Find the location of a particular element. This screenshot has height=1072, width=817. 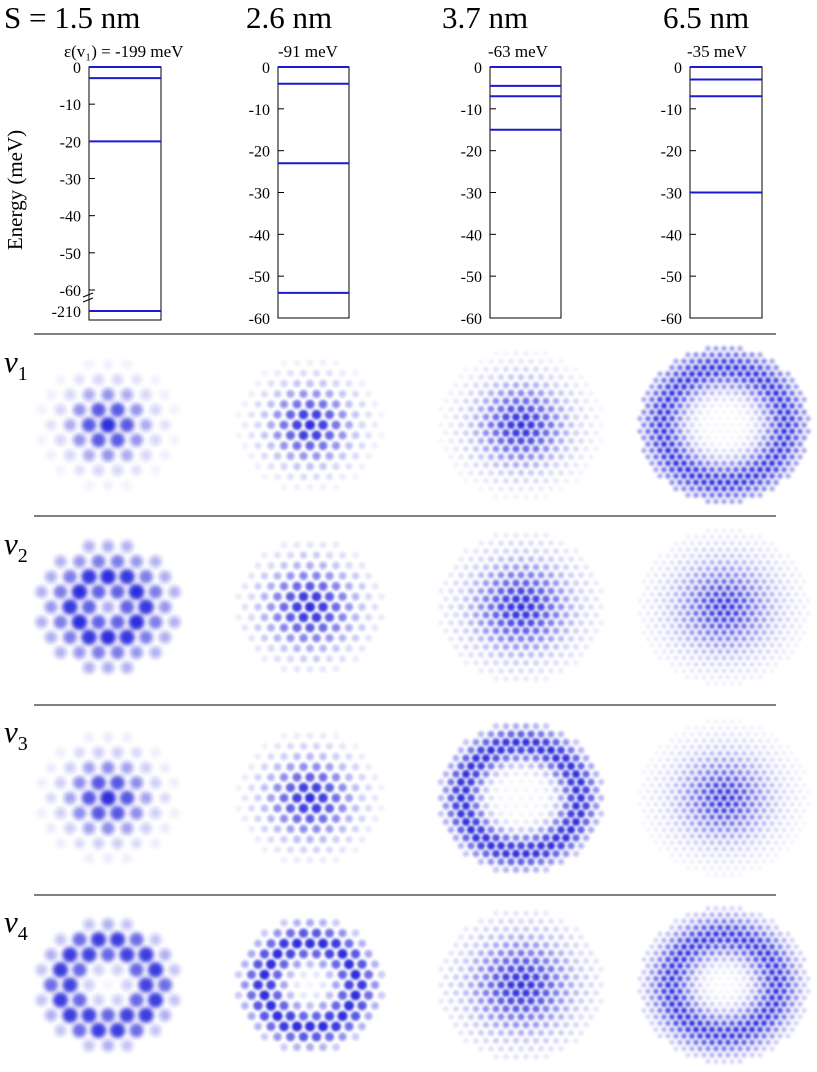

energy-panel-3.7nm: 0 -10 -20 -30 -40 -50 -60 is located at coordinates (511, 194).